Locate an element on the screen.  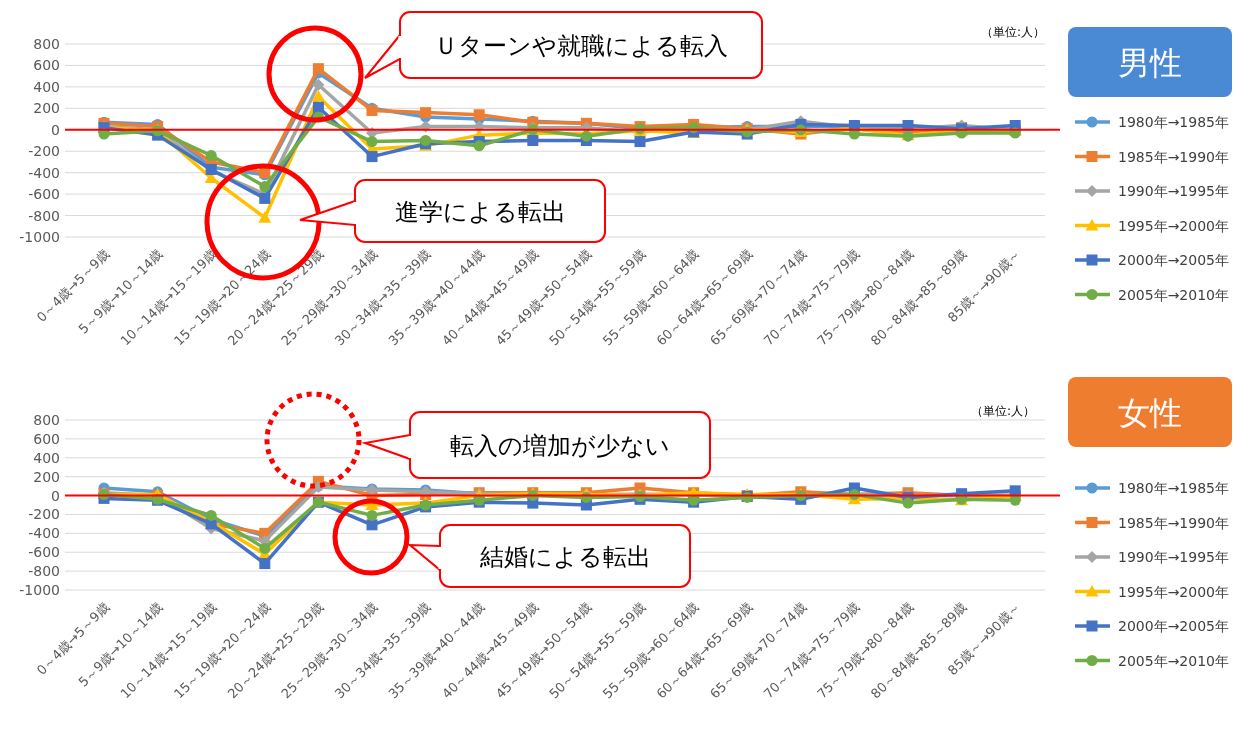
callout: 進学による転出 is located at coordinates (452, 211).